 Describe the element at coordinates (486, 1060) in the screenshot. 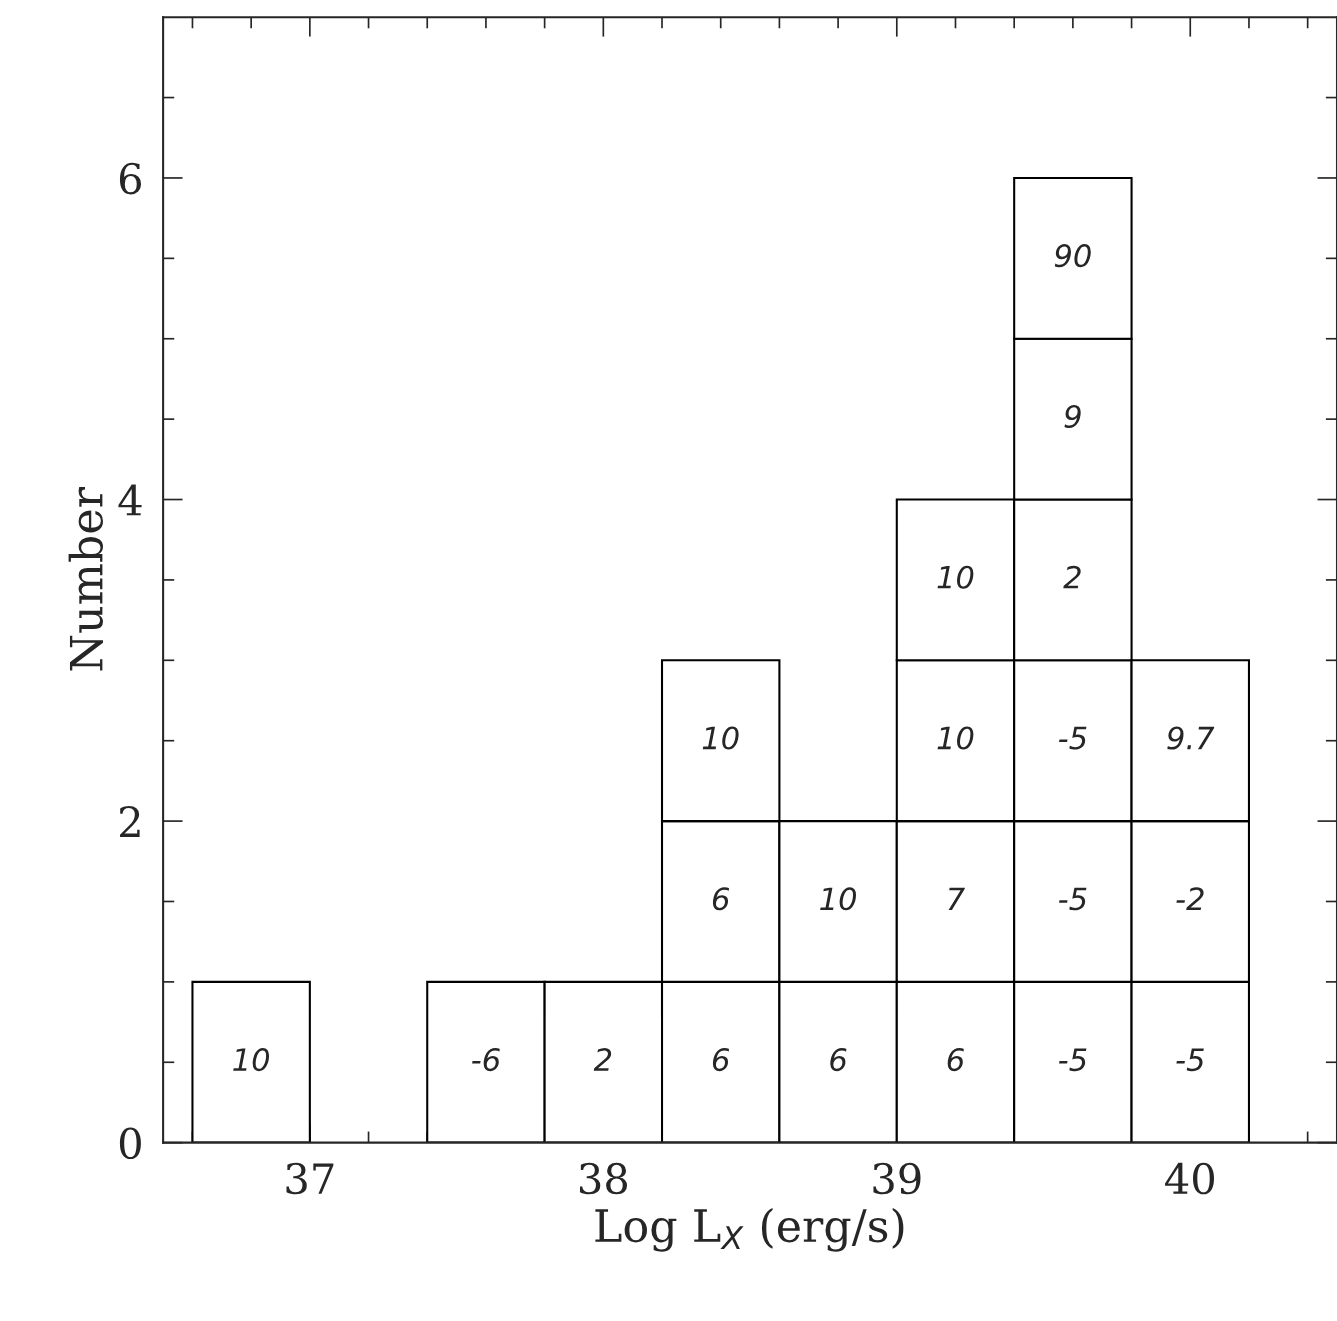

I see `annotation: -6` at that location.